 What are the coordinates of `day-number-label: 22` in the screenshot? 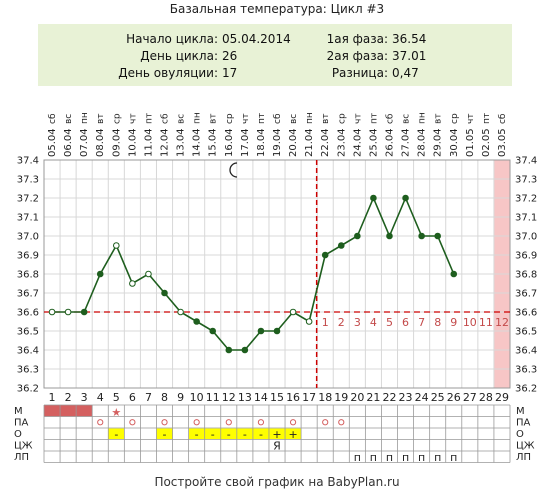 It's located at (389, 397).